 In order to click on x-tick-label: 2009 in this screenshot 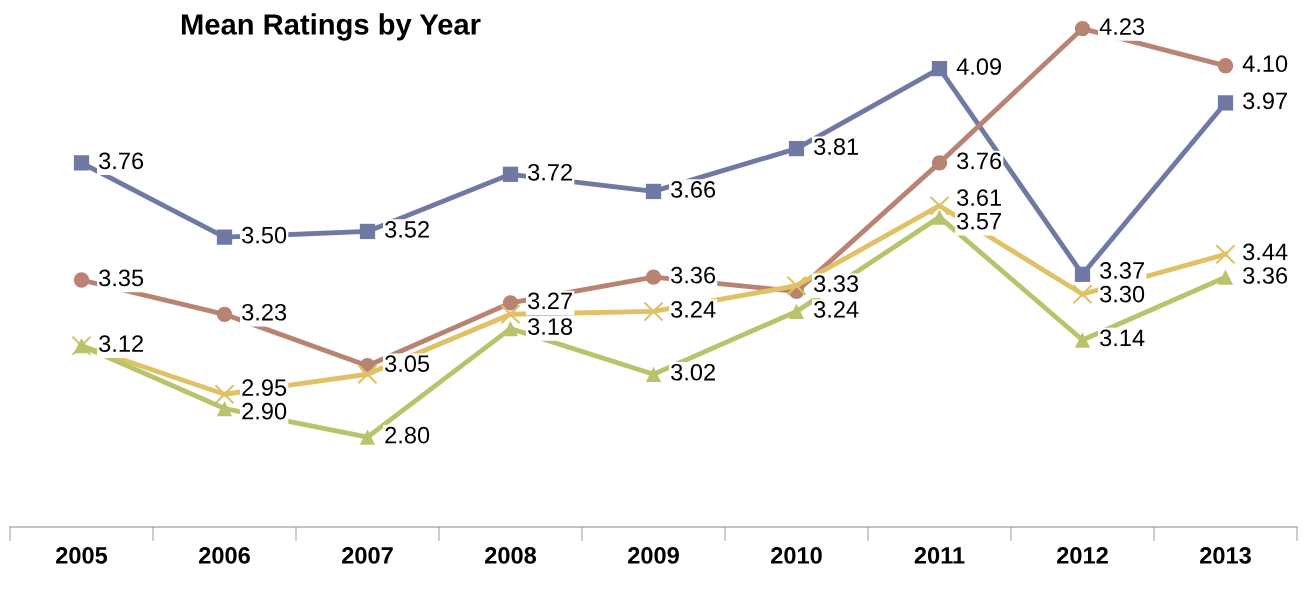, I will do `click(653, 555)`.